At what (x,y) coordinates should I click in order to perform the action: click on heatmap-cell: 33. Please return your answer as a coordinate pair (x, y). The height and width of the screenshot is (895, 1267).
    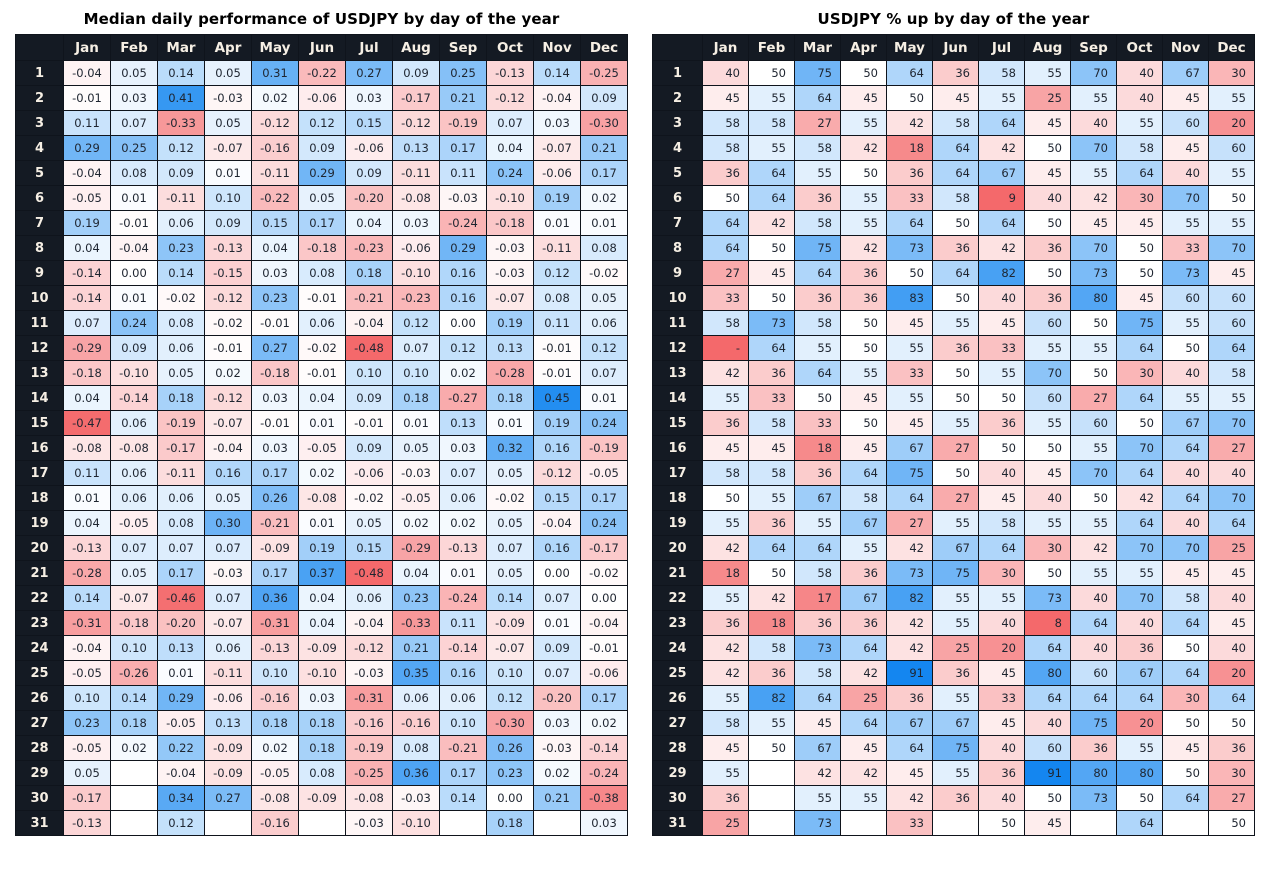
    Looking at the image, I should click on (909, 823).